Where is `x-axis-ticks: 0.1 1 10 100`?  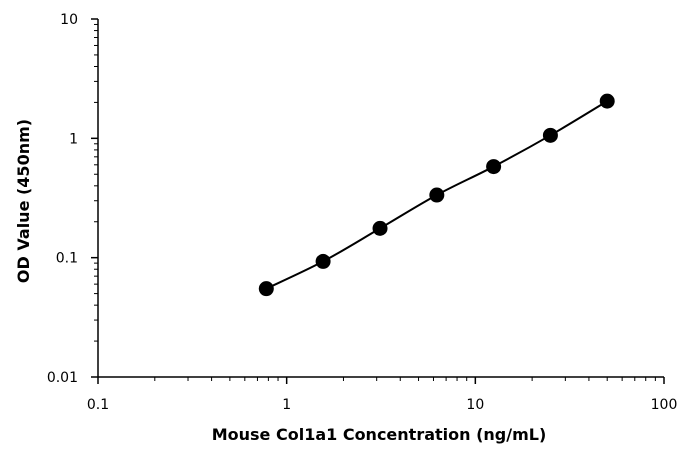
x-axis-ticks: 0.1 1 10 100 is located at coordinates (382, 395).